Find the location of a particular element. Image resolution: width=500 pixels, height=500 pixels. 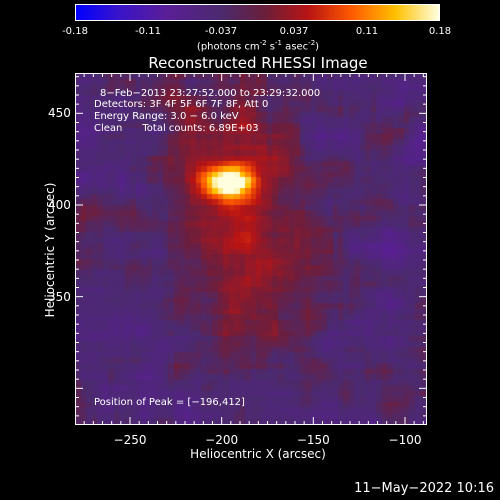

x-tick-label: −200 is located at coordinates (222, 440).